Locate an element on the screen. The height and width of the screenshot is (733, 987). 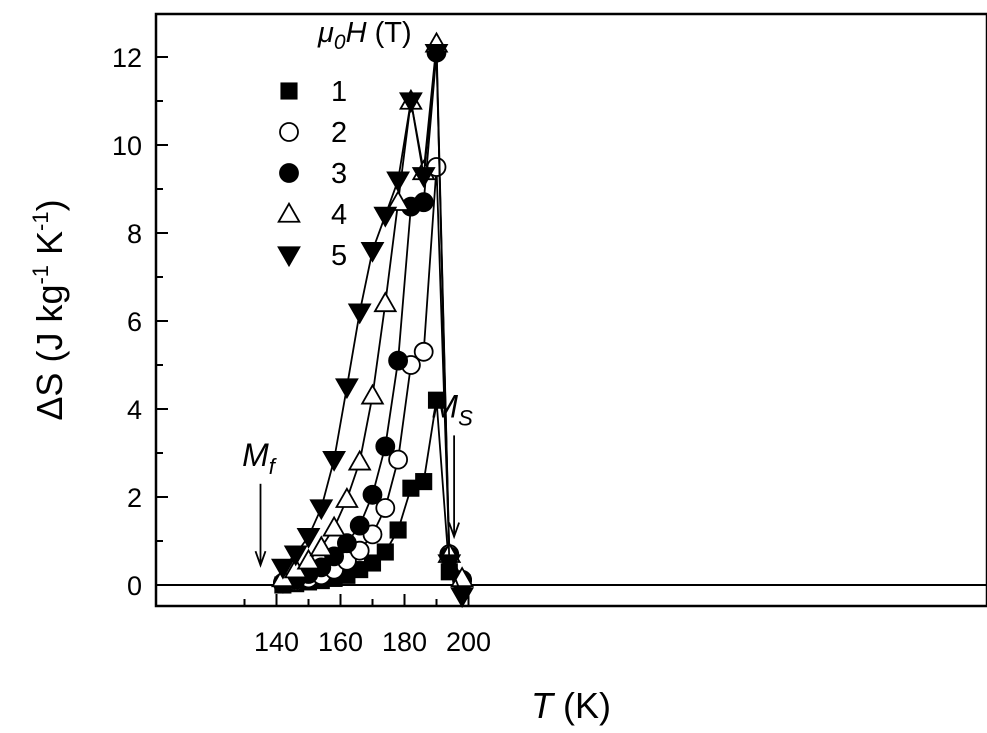
legend-item-2: 2 is located at coordinates (313, 133).